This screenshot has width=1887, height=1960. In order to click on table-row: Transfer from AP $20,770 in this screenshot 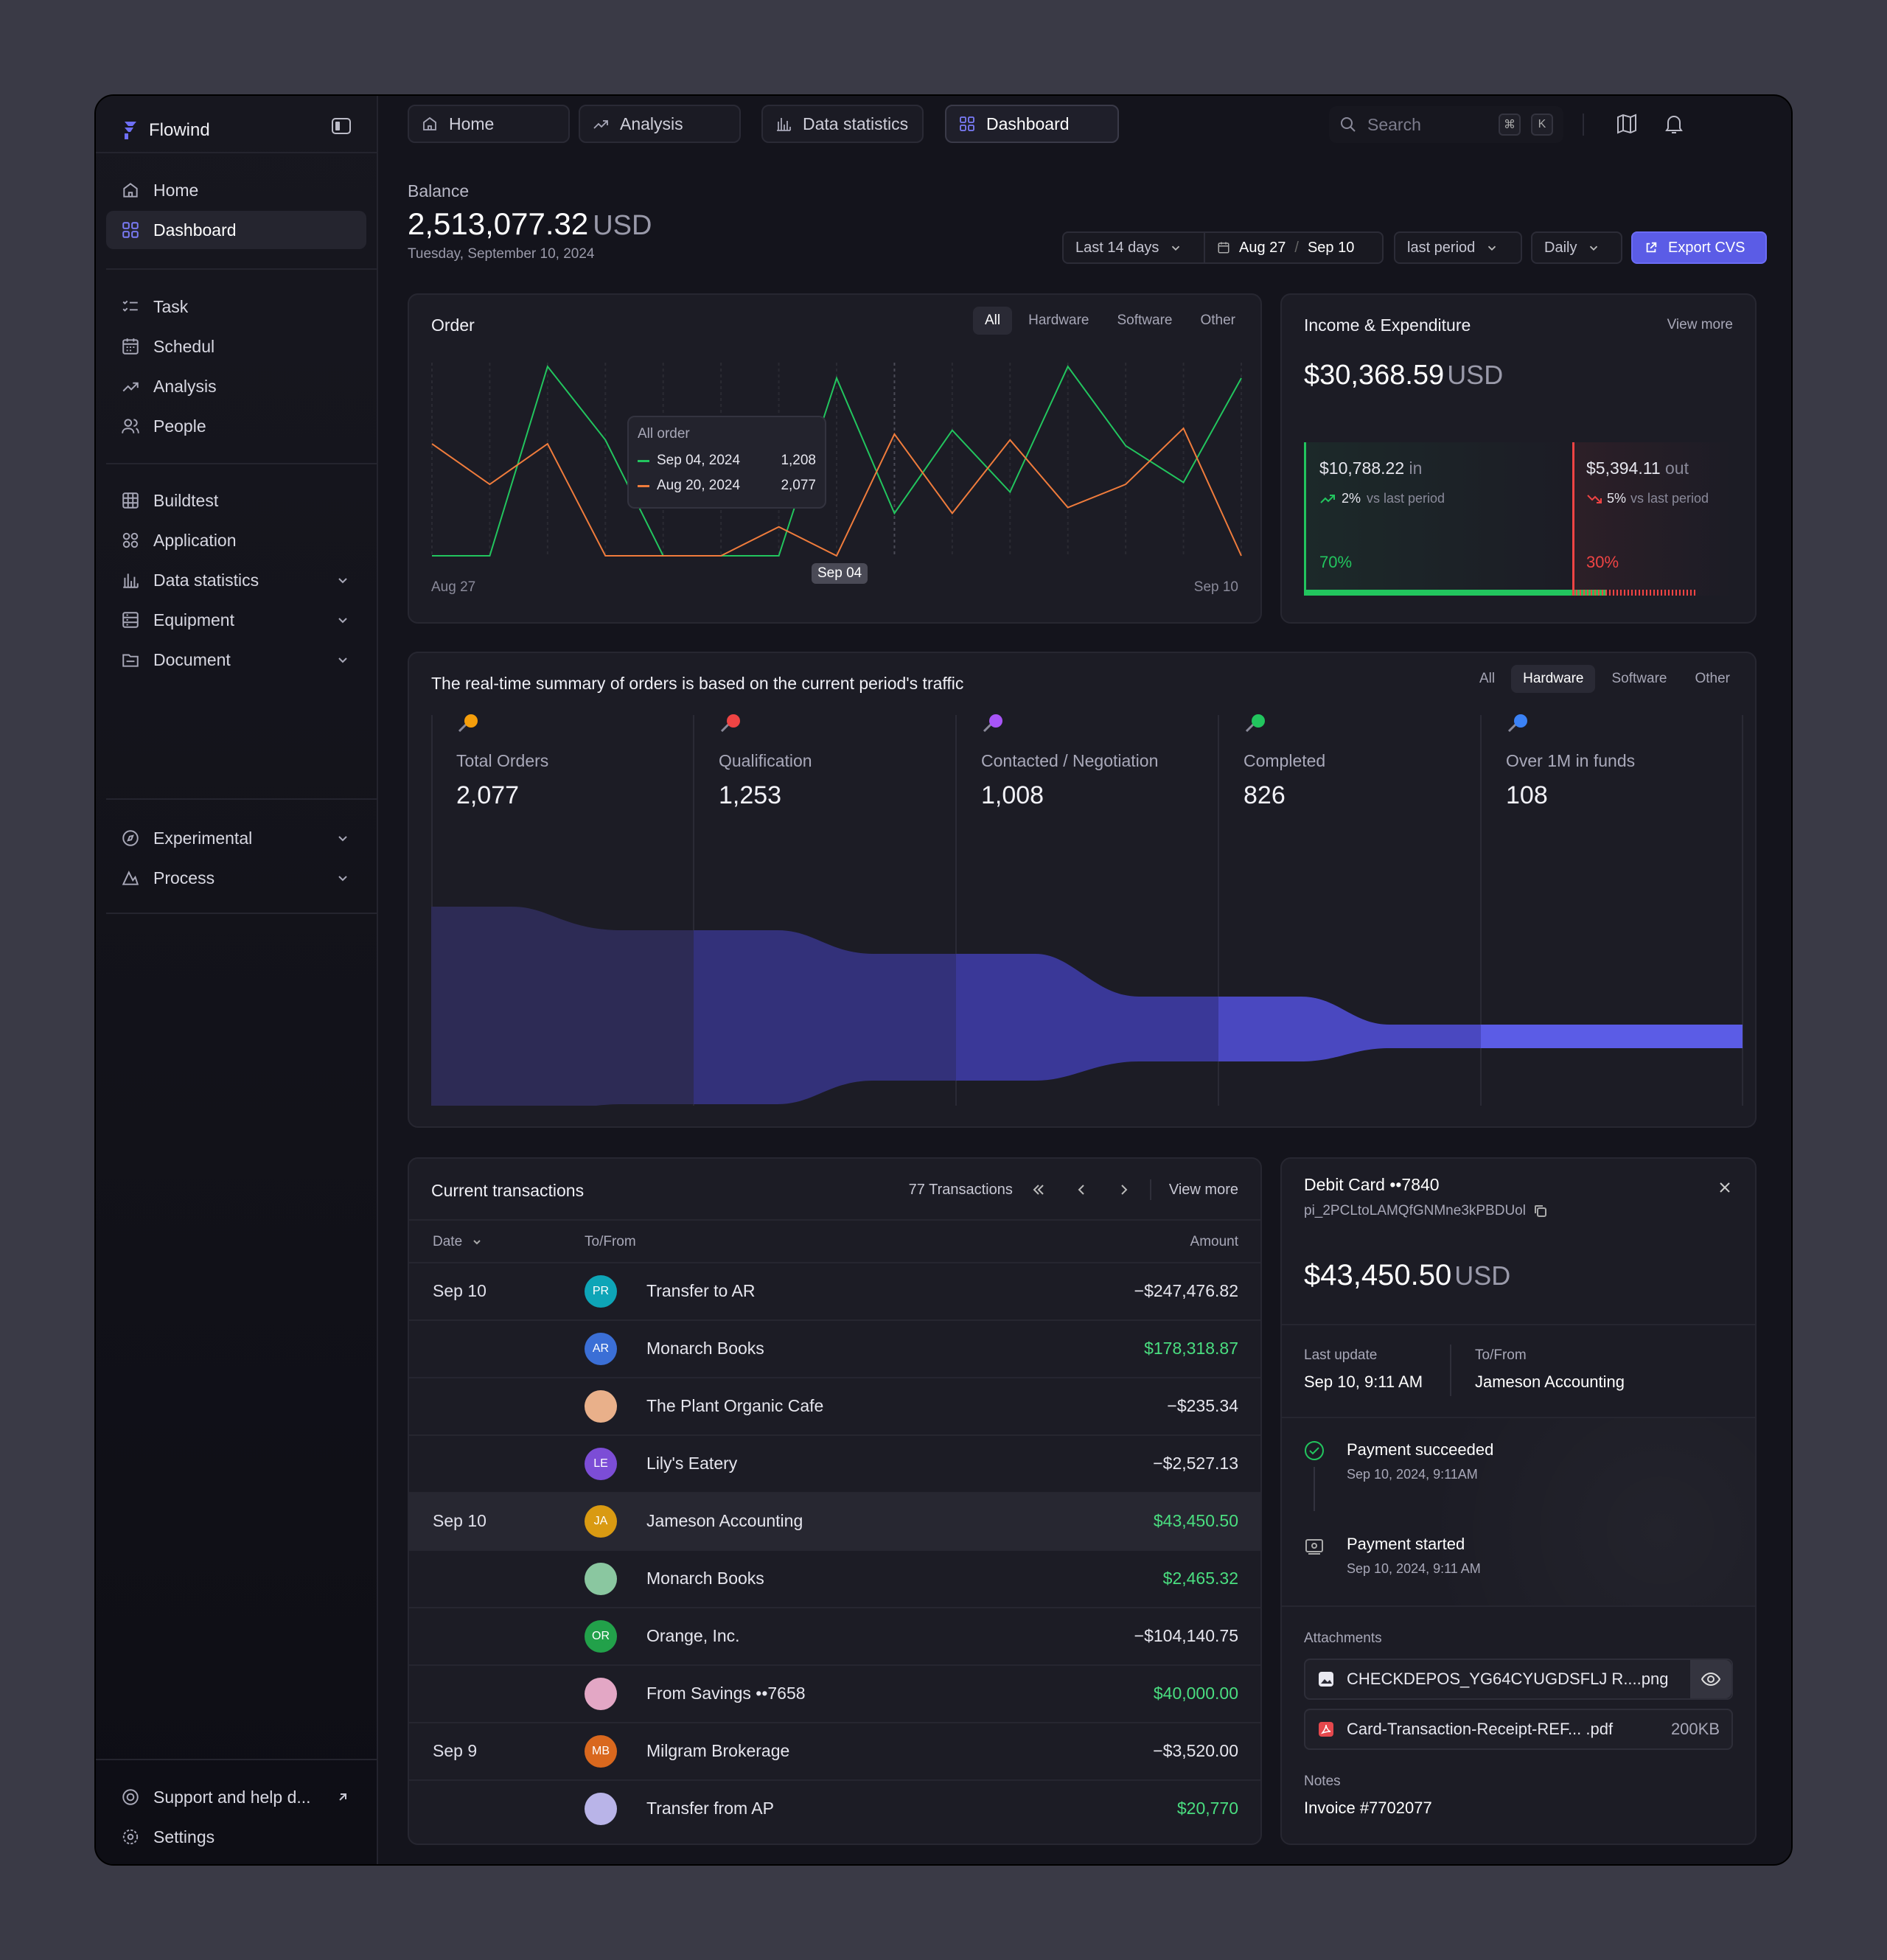, I will do `click(834, 1808)`.